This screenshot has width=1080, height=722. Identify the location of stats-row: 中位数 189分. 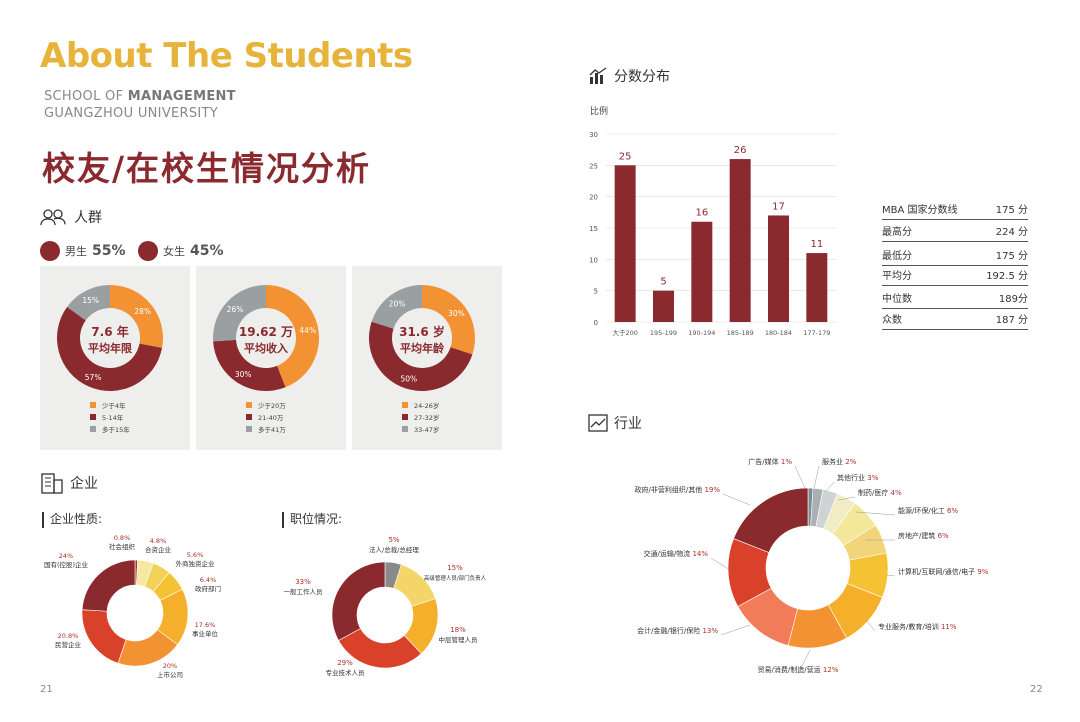
(955, 299).